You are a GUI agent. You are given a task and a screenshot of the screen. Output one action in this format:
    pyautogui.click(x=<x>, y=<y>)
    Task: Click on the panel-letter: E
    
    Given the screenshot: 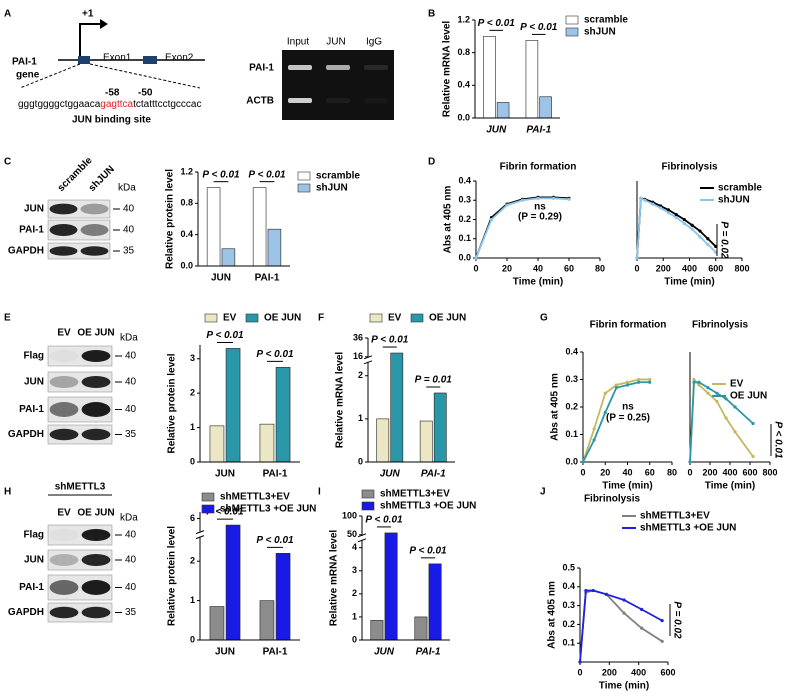 What is the action you would take?
    pyautogui.click(x=7, y=318)
    